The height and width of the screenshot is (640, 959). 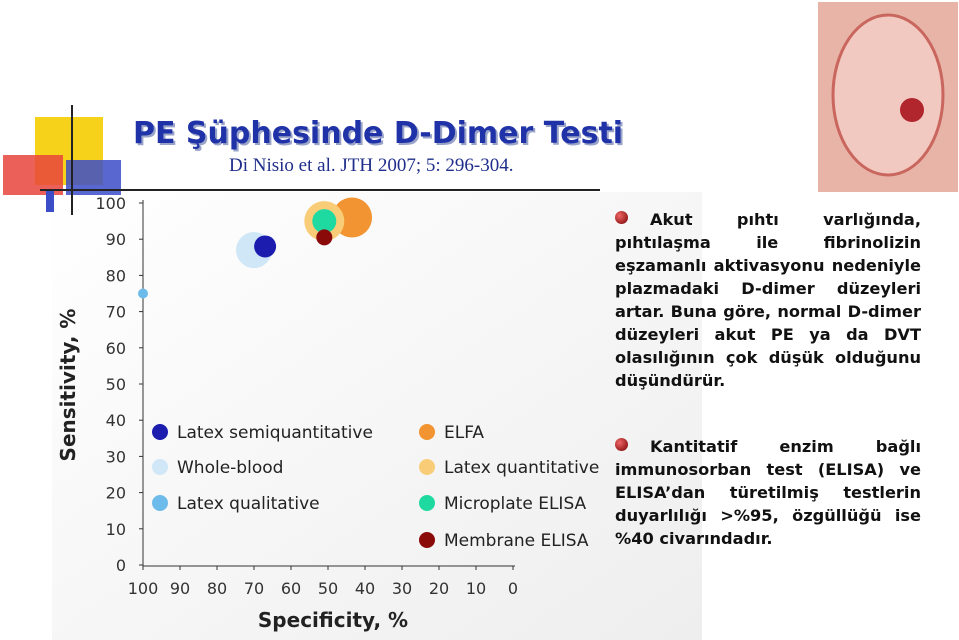 What do you see at coordinates (248, 504) in the screenshot?
I see `legend-label: Latex qualitative` at bounding box center [248, 504].